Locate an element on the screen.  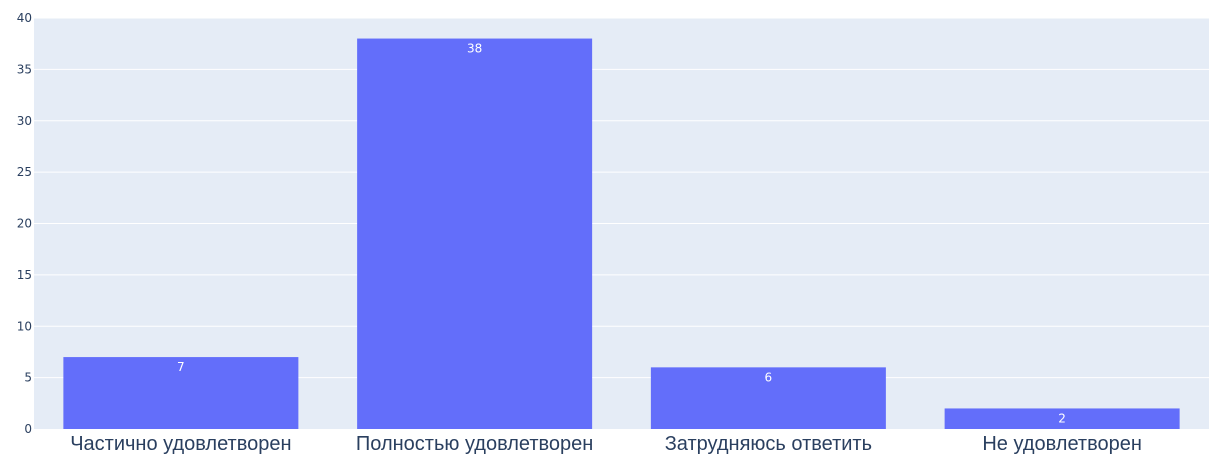
y-tick-label: 5 is located at coordinates (28, 378).